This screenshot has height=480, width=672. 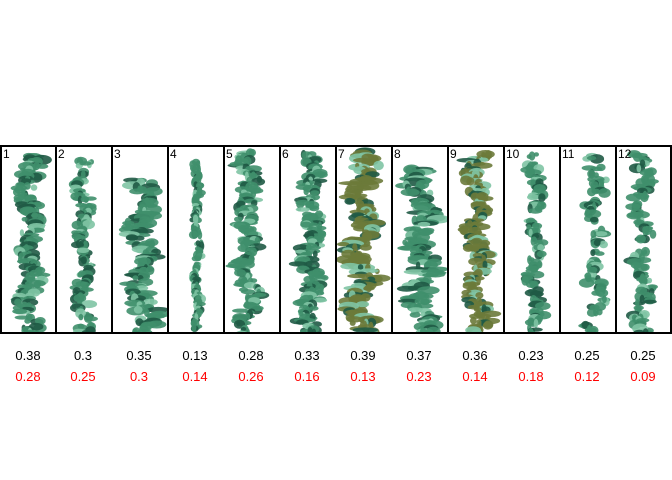 I want to click on value-b-2: 0.25, so click(x=83, y=376).